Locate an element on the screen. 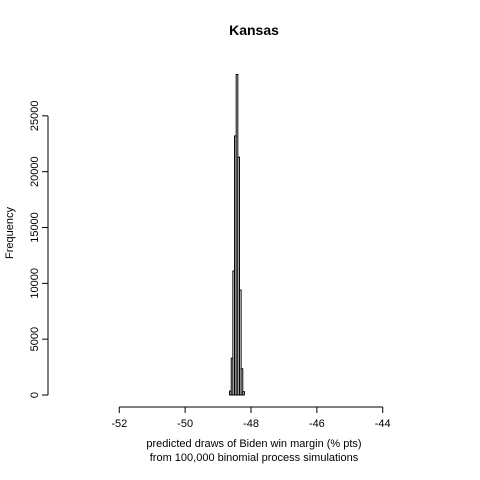 Image resolution: width=480 pixels, height=480 pixels. x-tick-label: -46 is located at coordinates (317, 424).